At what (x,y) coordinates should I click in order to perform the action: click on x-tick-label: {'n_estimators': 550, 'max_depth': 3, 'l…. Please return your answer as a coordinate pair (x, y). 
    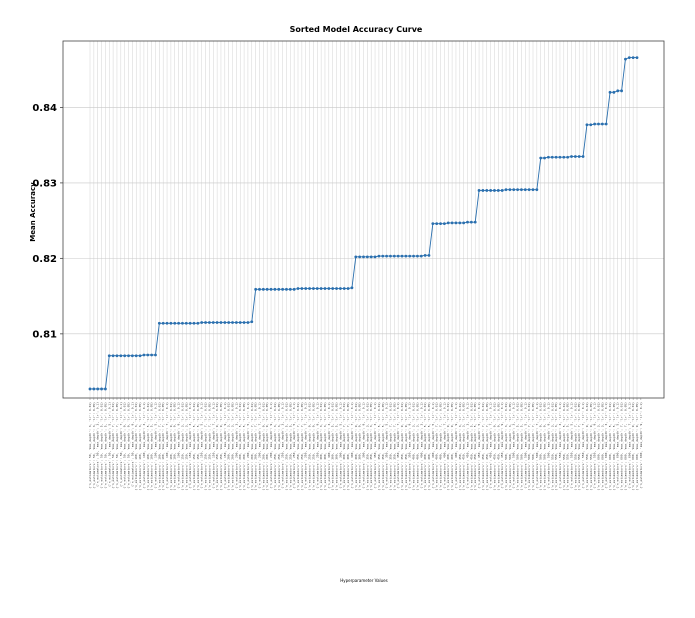
    Looking at the image, I should click on (556, 446).